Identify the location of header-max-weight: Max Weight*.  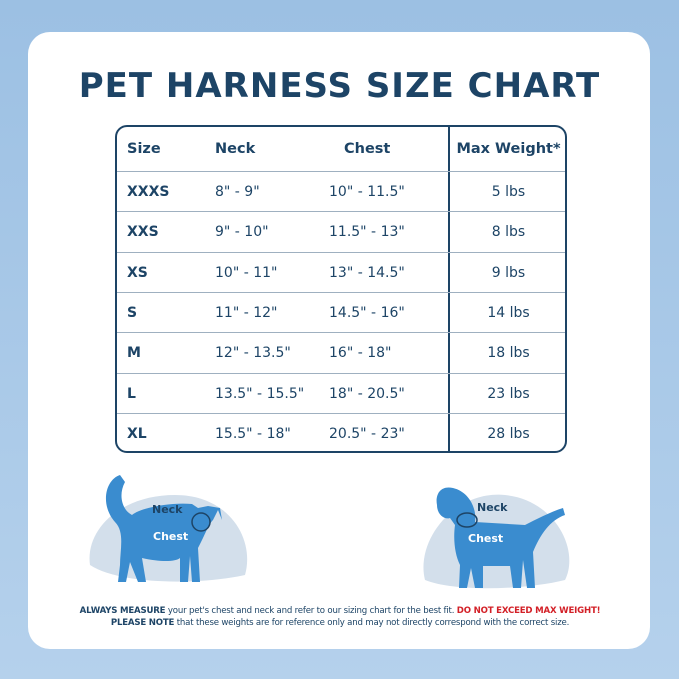
(508, 149).